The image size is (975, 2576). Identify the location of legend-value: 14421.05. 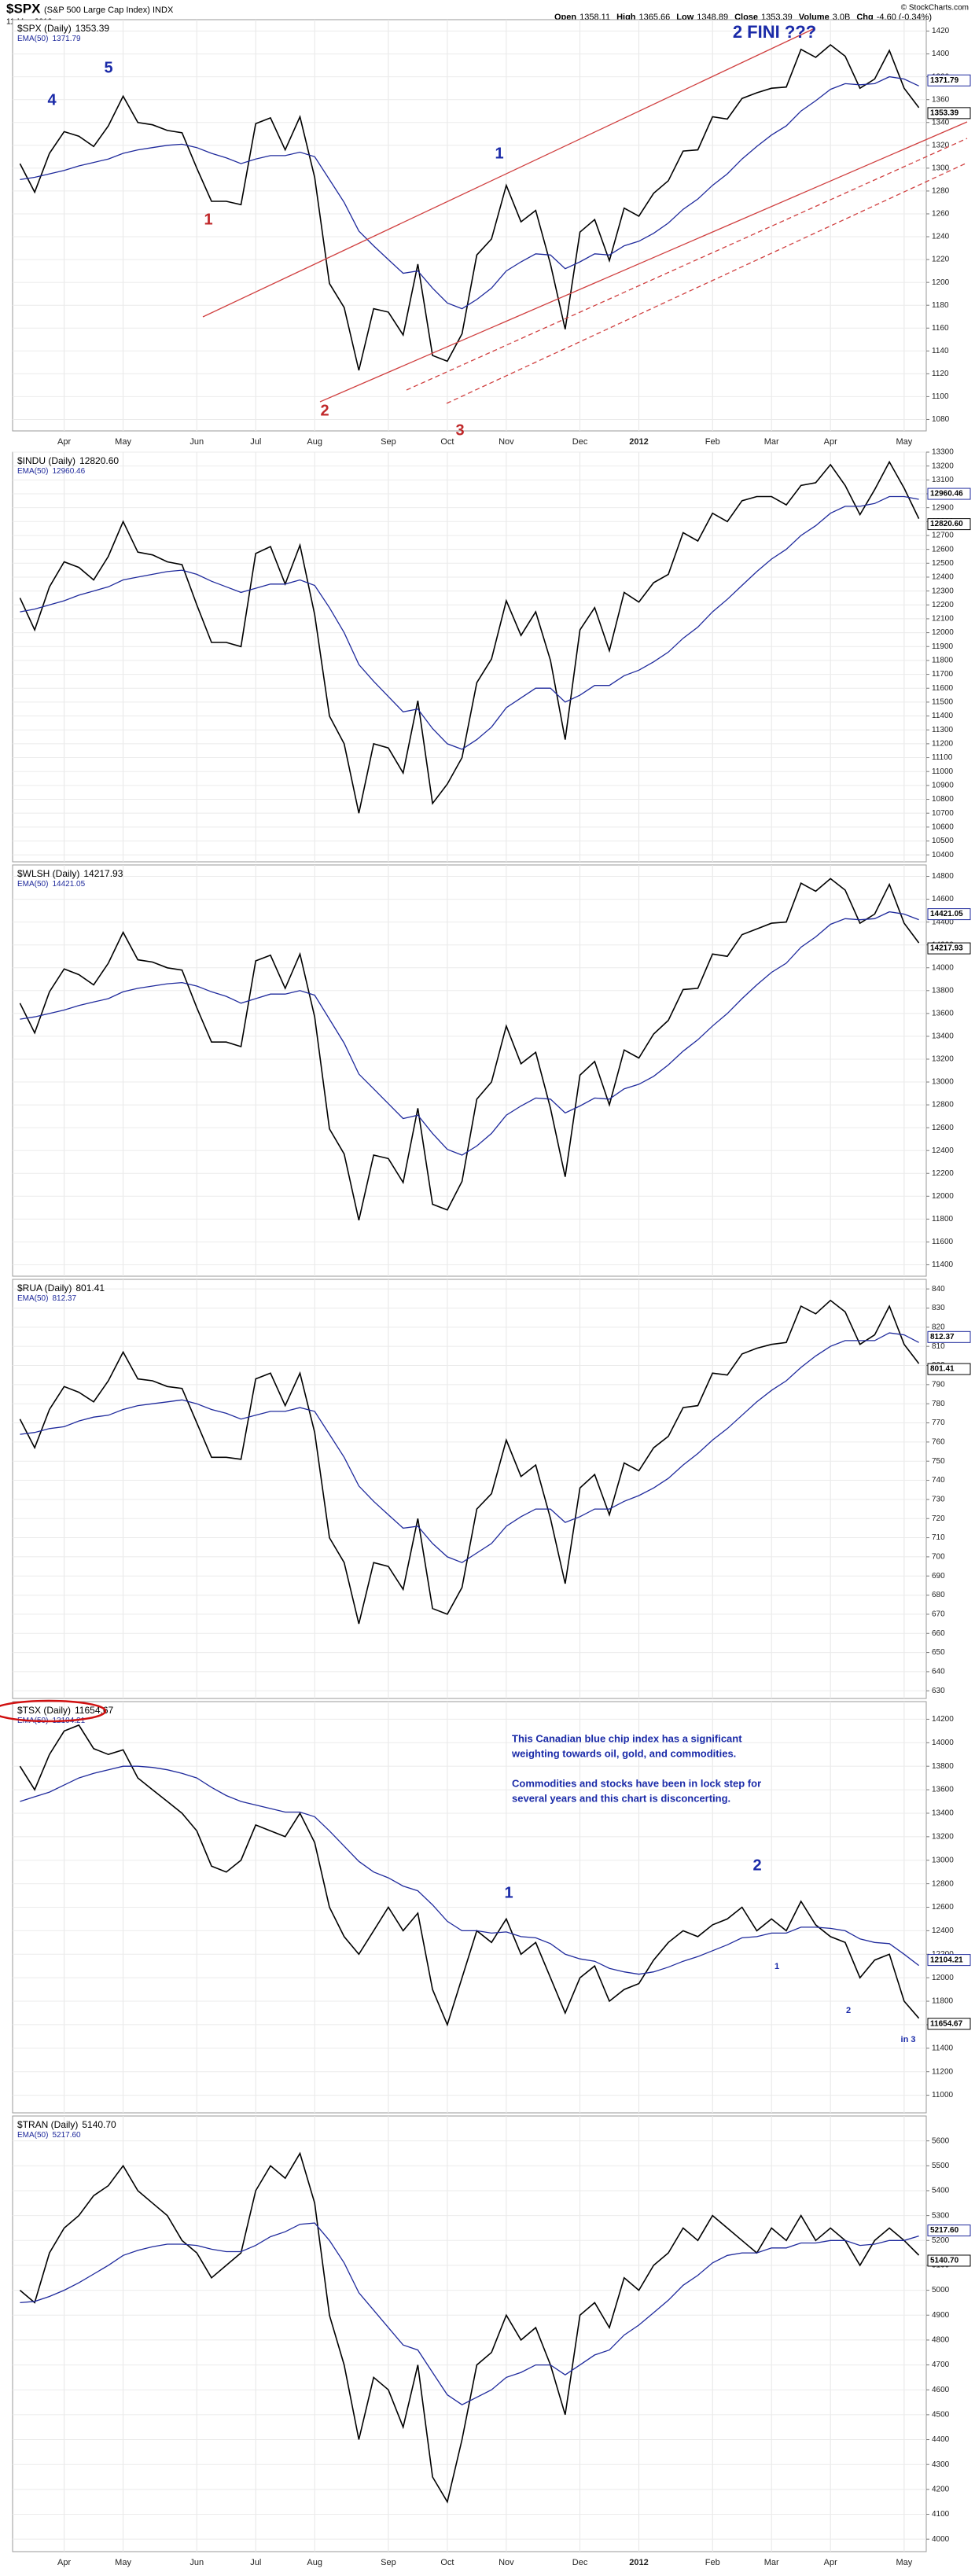
(68, 884).